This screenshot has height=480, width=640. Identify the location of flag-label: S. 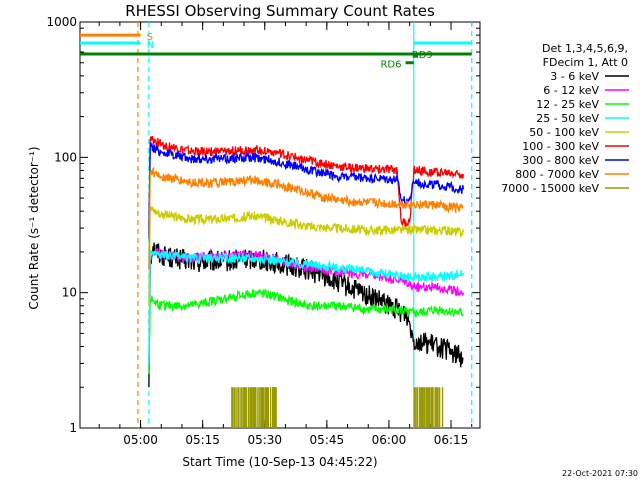
(150, 37).